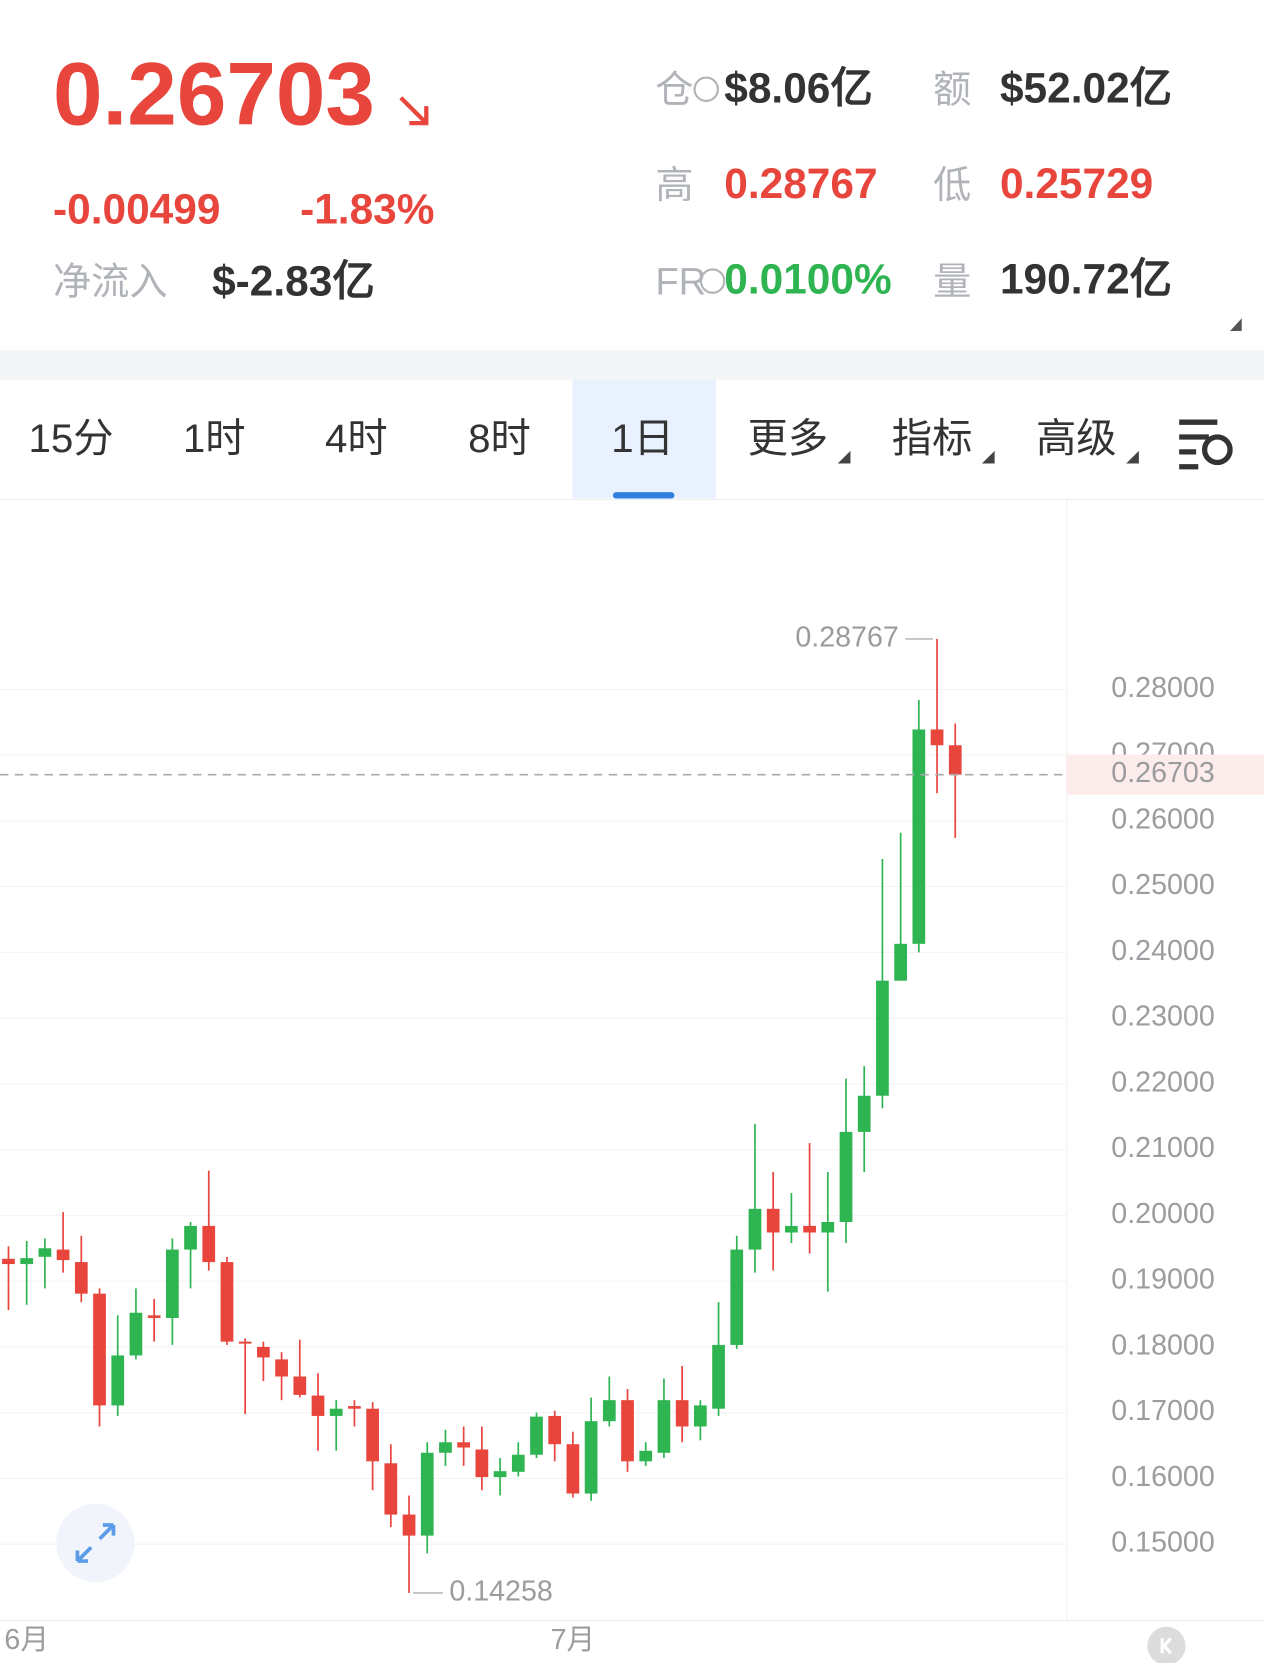 The image size is (1264, 1663). I want to click on y-tick-label: 0.18000, so click(1162, 1345).